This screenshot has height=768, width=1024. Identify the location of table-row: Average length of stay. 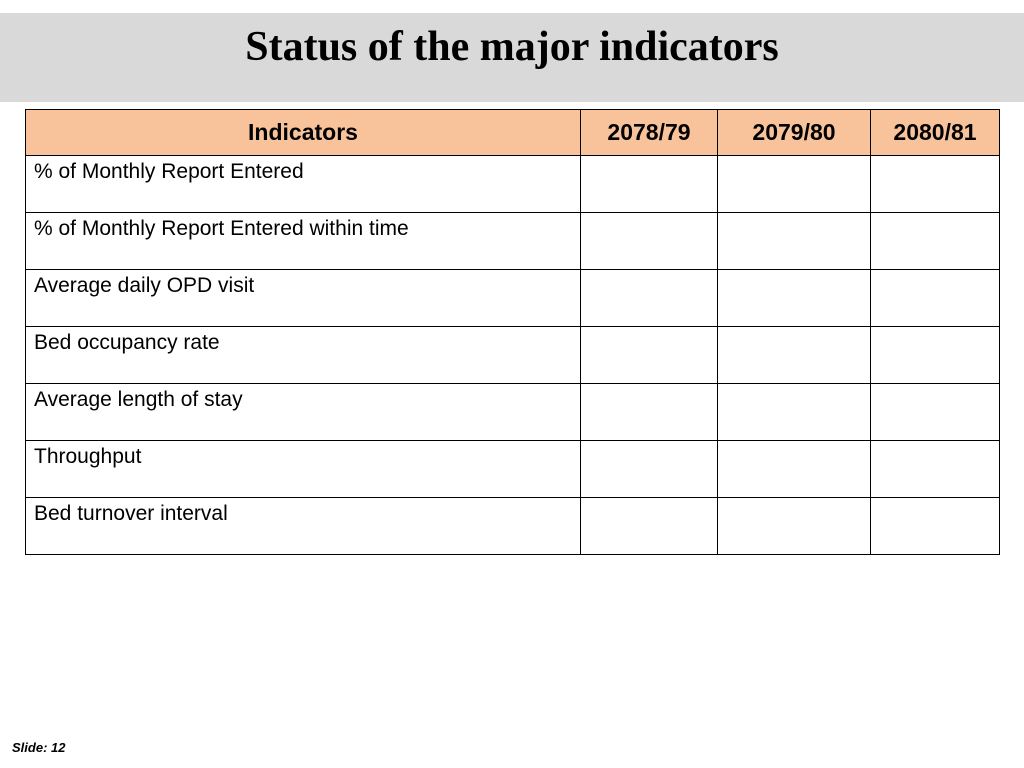
(512, 412).